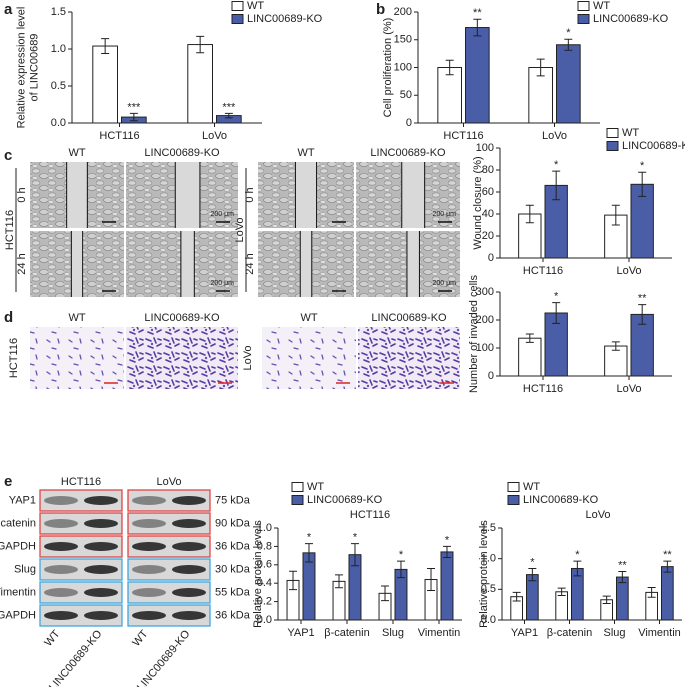 The image size is (685, 687). I want to click on y-axis-label: Relative protein levels, so click(484, 574).